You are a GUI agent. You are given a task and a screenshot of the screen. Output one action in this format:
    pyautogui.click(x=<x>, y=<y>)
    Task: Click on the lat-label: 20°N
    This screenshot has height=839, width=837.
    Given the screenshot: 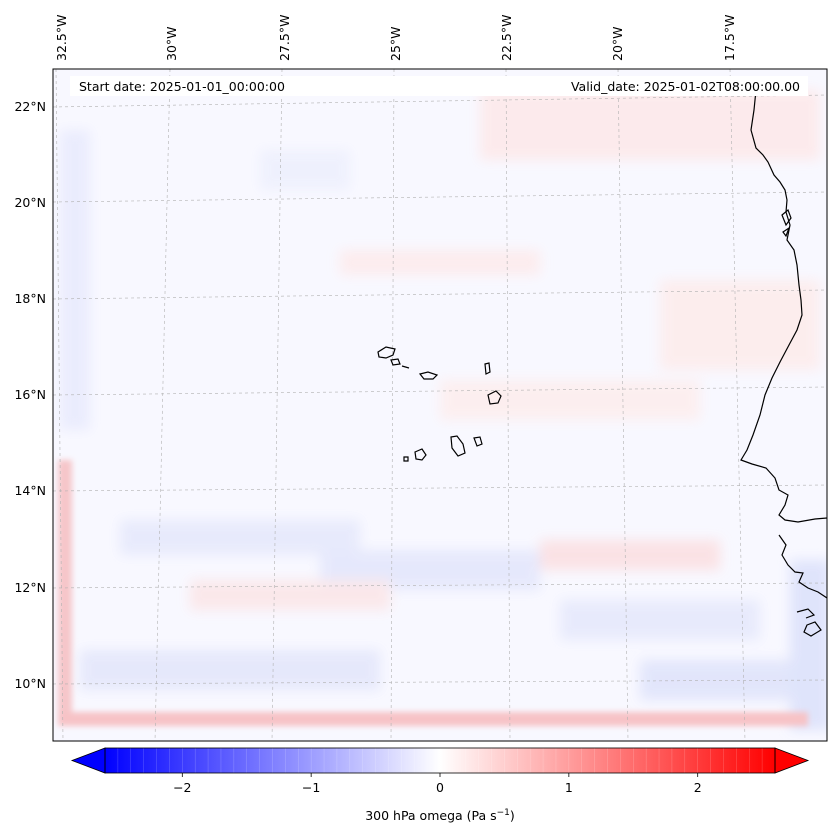 What is the action you would take?
    pyautogui.click(x=30, y=202)
    